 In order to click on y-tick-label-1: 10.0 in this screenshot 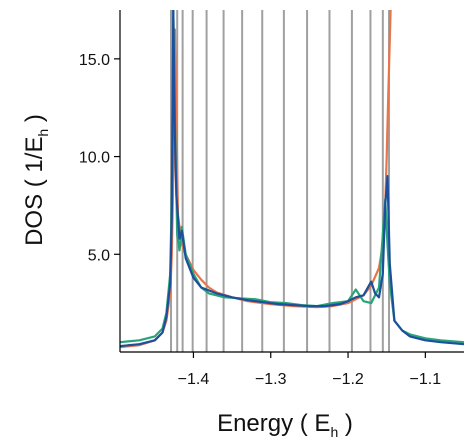, I will do `click(94, 158)`.